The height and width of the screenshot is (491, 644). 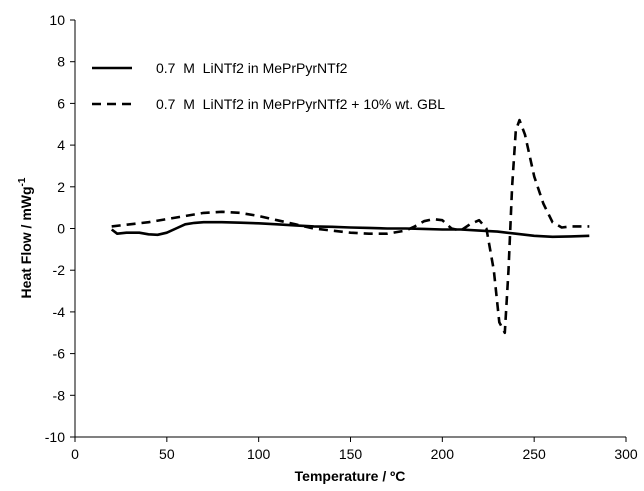 What do you see at coordinates (61, 103) in the screenshot?
I see `y-tick-label: 6` at bounding box center [61, 103].